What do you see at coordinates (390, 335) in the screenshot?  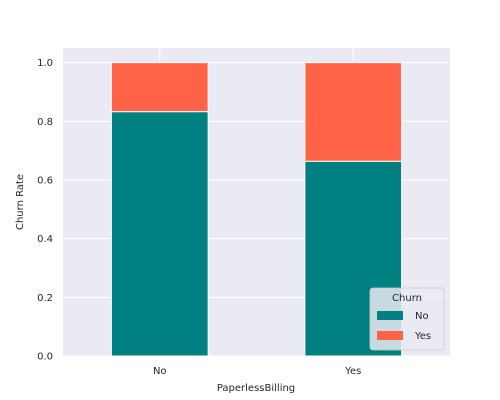 I see `legend-swatch-yes` at bounding box center [390, 335].